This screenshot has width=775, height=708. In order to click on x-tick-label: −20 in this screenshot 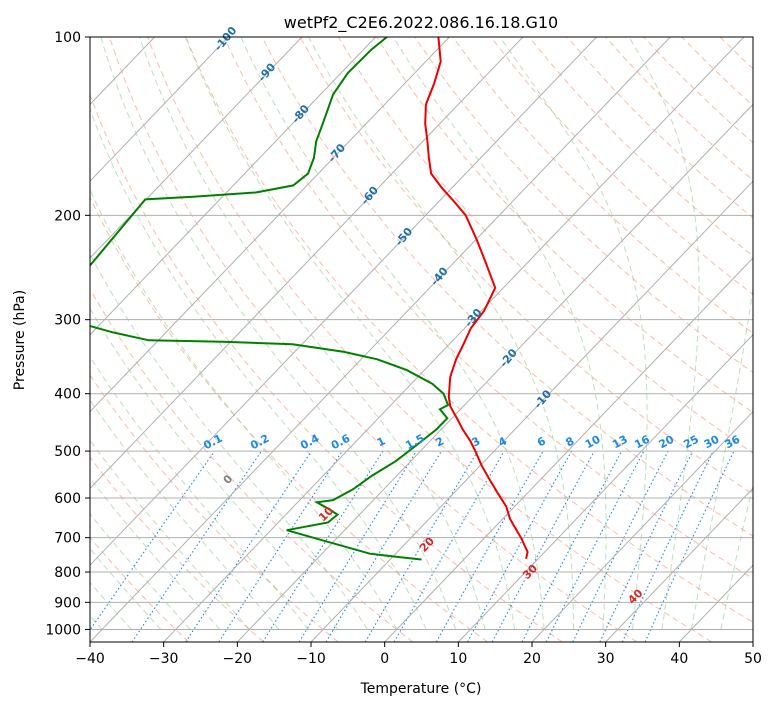, I will do `click(238, 659)`.